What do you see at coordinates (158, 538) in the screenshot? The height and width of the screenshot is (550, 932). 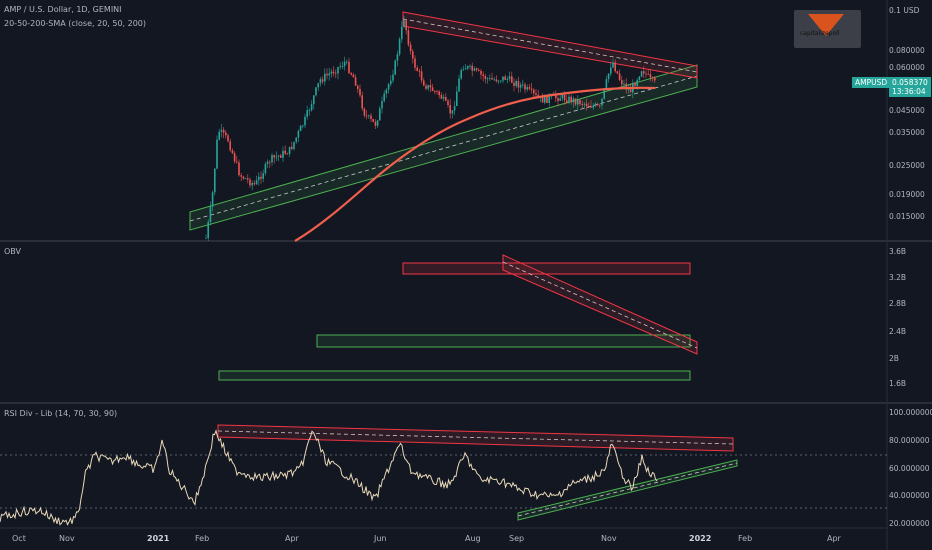 I see `time-label-year: 2021` at bounding box center [158, 538].